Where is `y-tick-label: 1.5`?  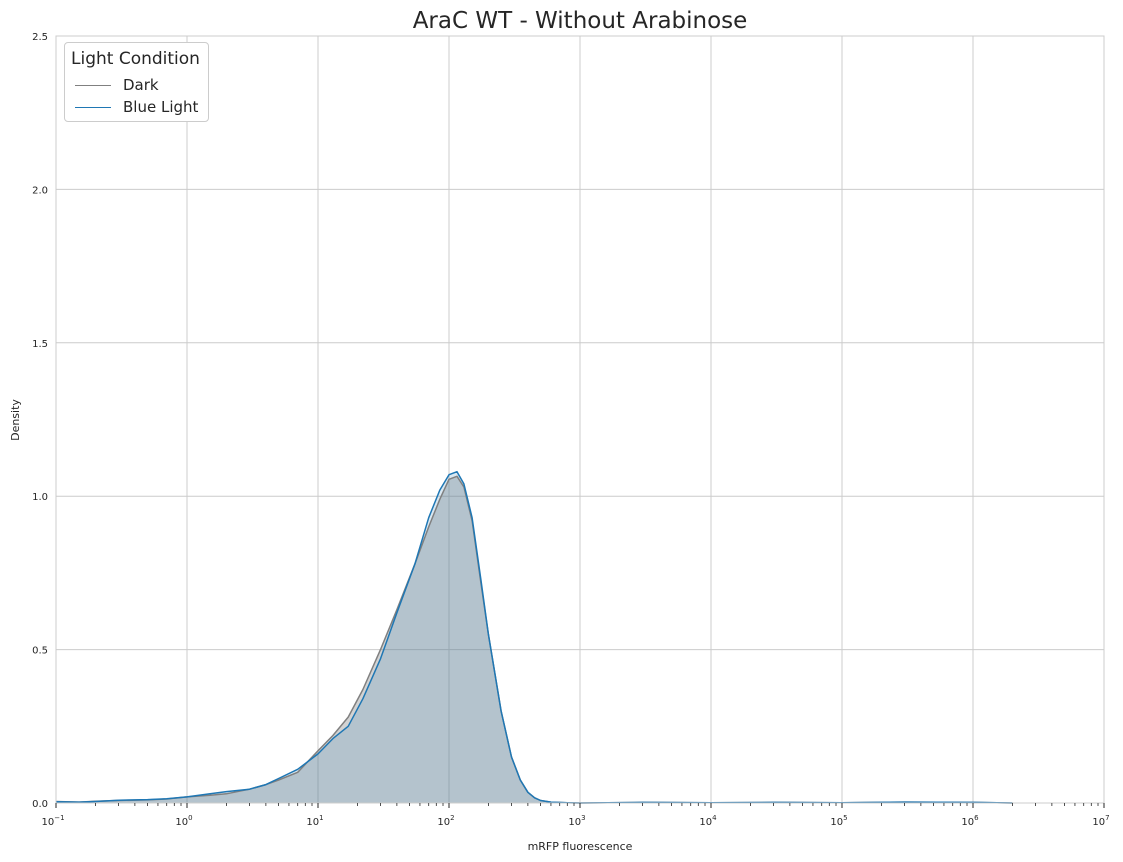
y-tick-label: 1.5 is located at coordinates (40, 344).